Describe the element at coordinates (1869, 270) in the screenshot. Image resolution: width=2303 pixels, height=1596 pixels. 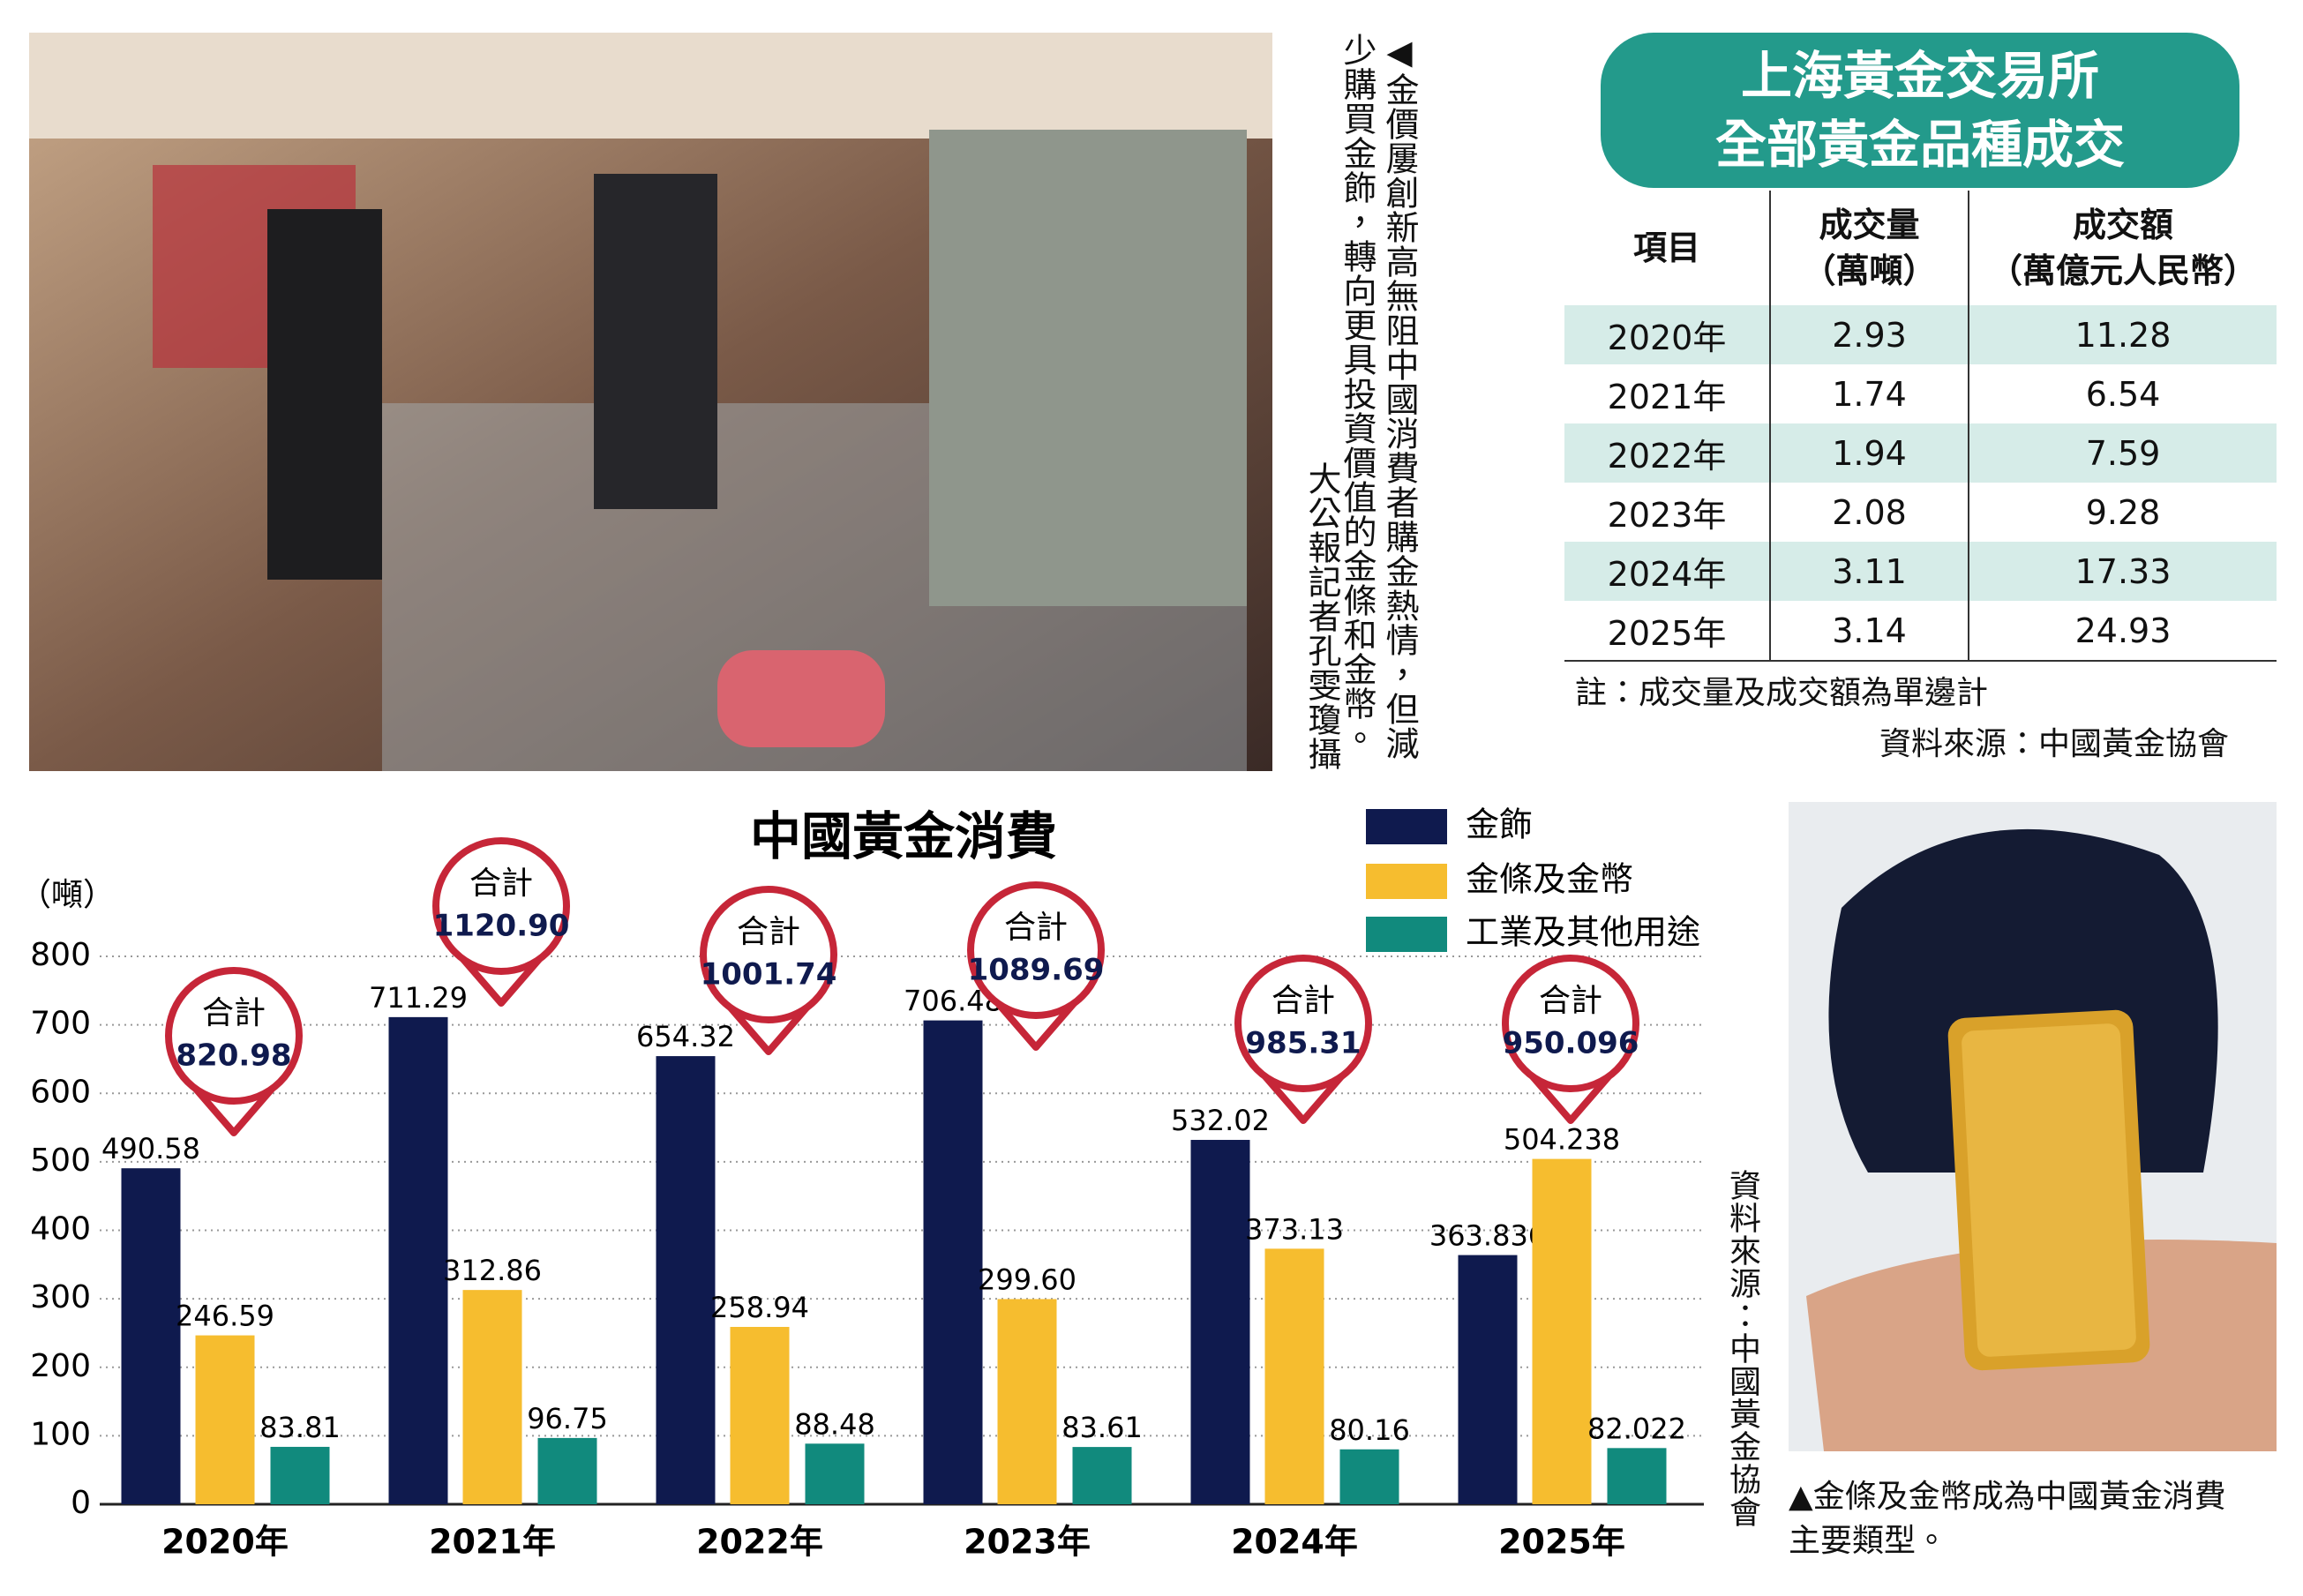
I see `header-unit: （萬噸）` at that location.